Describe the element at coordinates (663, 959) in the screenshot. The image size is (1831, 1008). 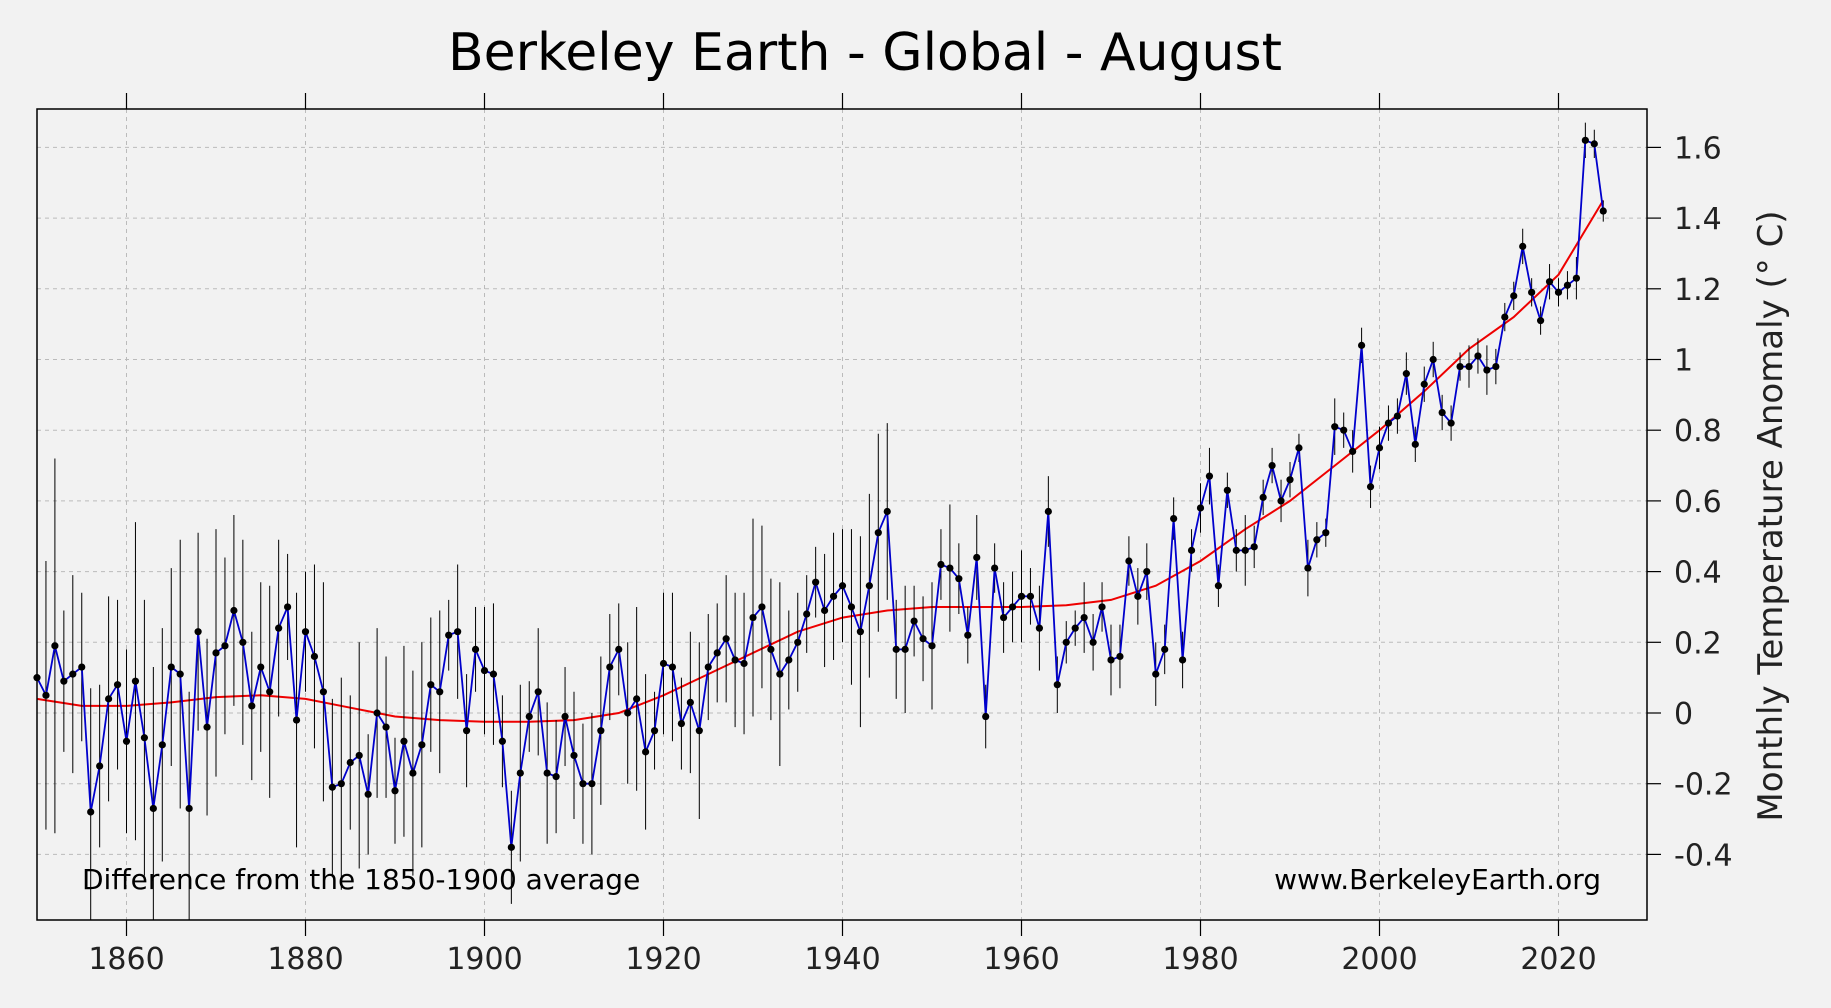
I see `x-tick-label: 1920` at that location.